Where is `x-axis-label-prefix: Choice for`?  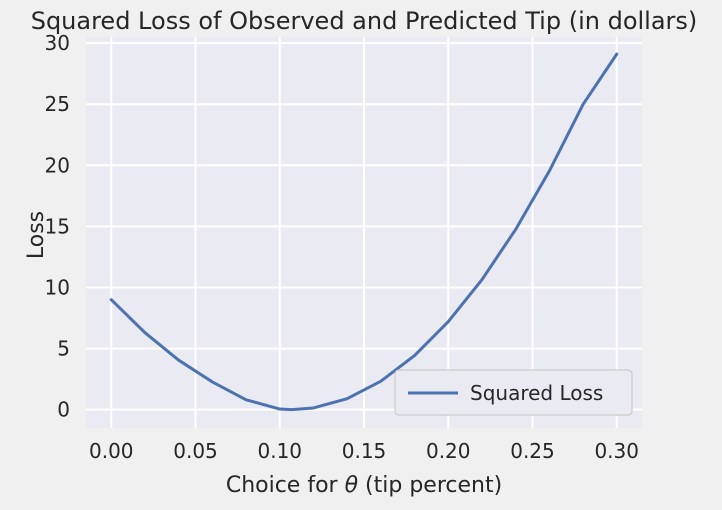 x-axis-label-prefix: Choice for is located at coordinates (285, 485).